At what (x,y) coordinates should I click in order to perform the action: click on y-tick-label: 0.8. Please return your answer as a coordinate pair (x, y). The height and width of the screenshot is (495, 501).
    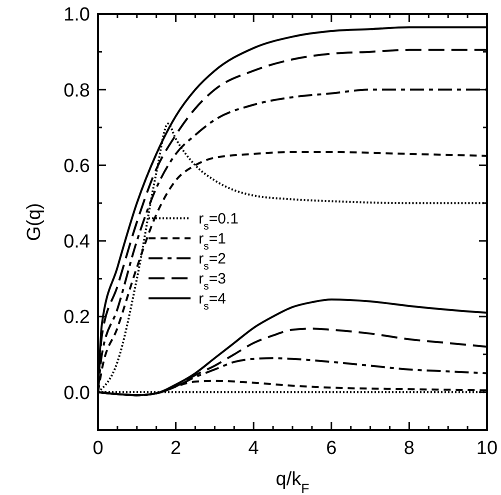
    Looking at the image, I should click on (77, 91).